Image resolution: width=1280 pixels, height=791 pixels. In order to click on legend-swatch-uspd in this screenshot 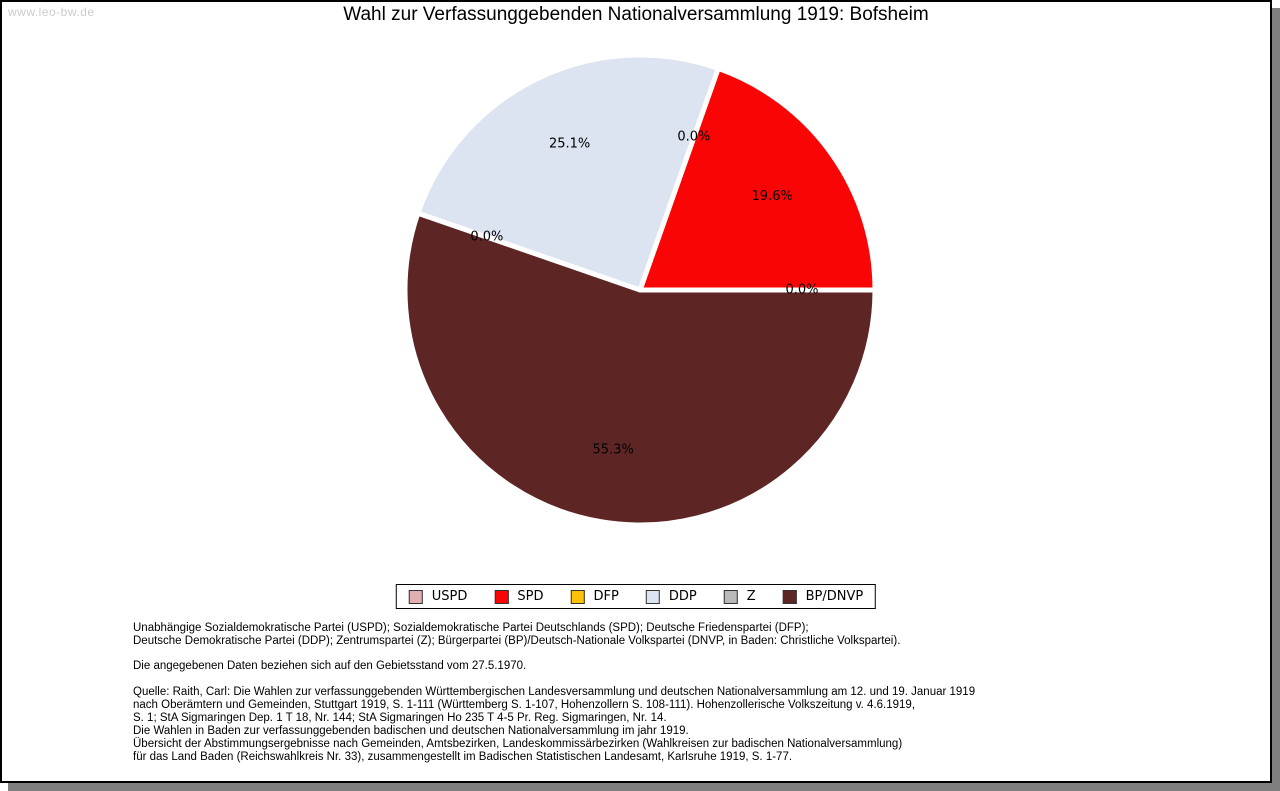, I will do `click(415, 596)`.